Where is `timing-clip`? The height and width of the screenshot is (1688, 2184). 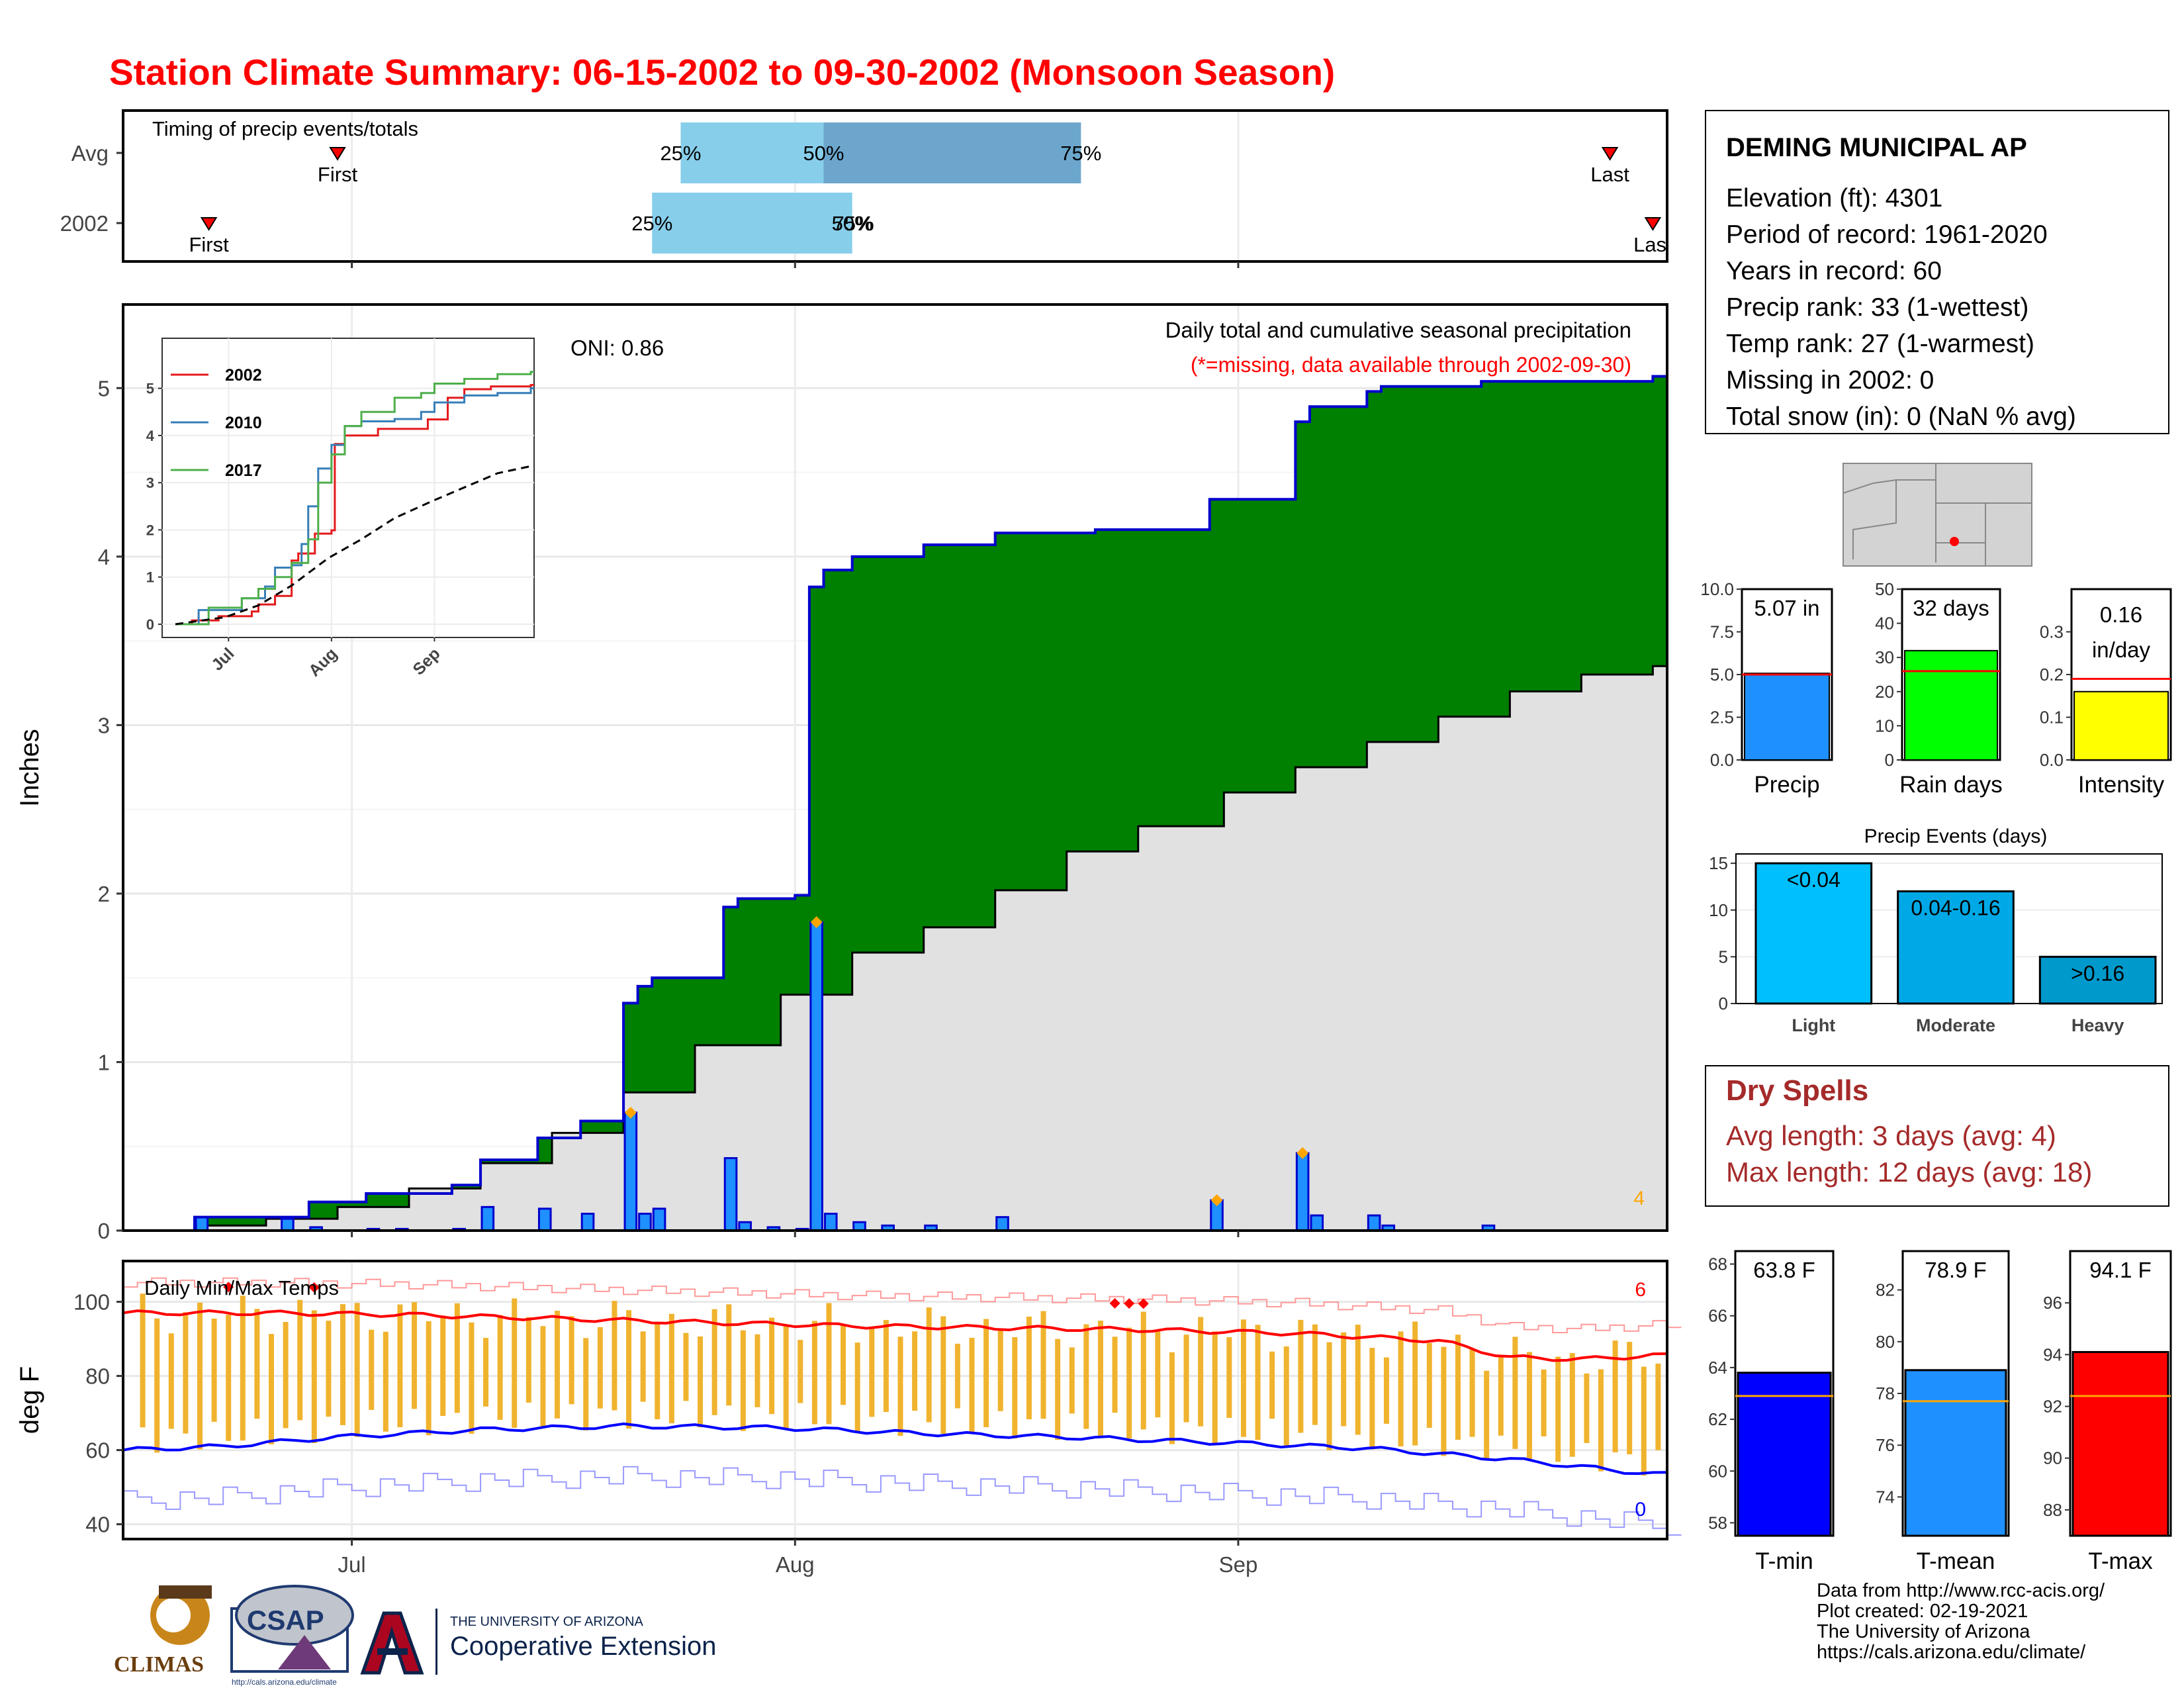 timing-clip is located at coordinates (1687, 186).